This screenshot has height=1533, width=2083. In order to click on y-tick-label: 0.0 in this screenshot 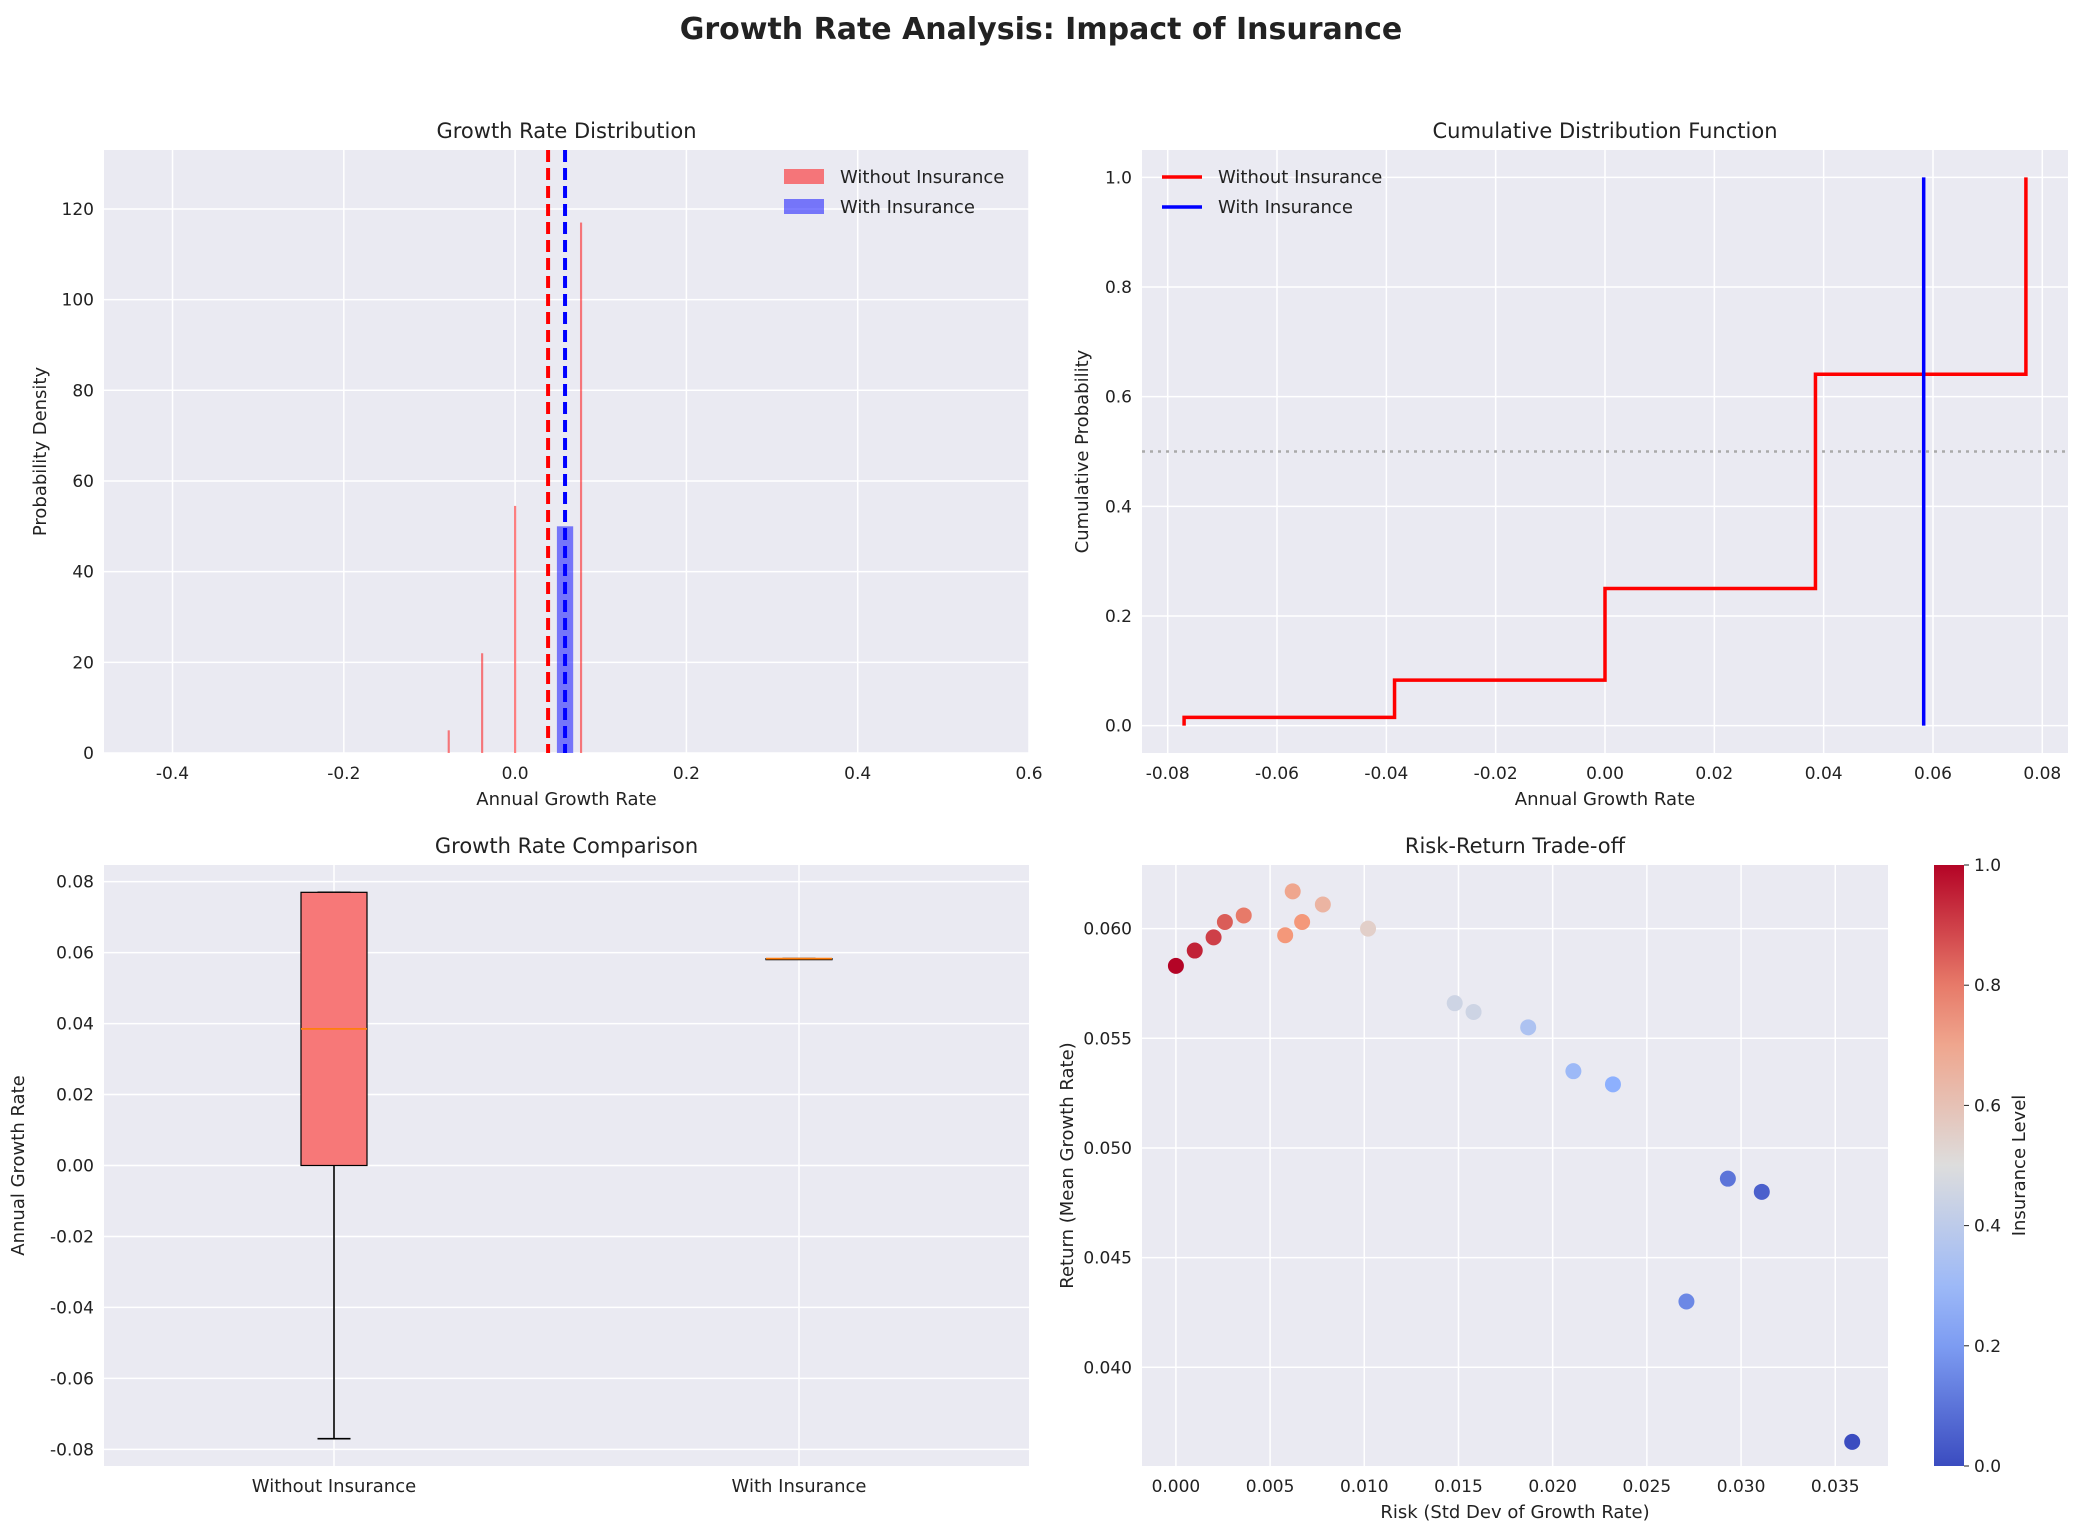, I will do `click(1118, 727)`.